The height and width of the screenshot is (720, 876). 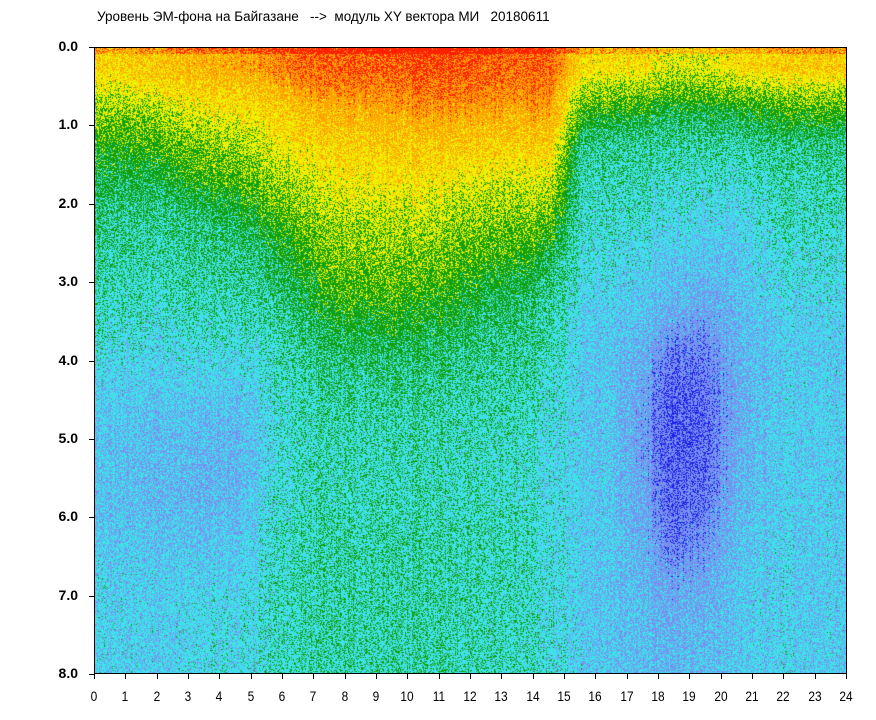 I want to click on y-tick-label: 3.0, so click(x=68, y=281).